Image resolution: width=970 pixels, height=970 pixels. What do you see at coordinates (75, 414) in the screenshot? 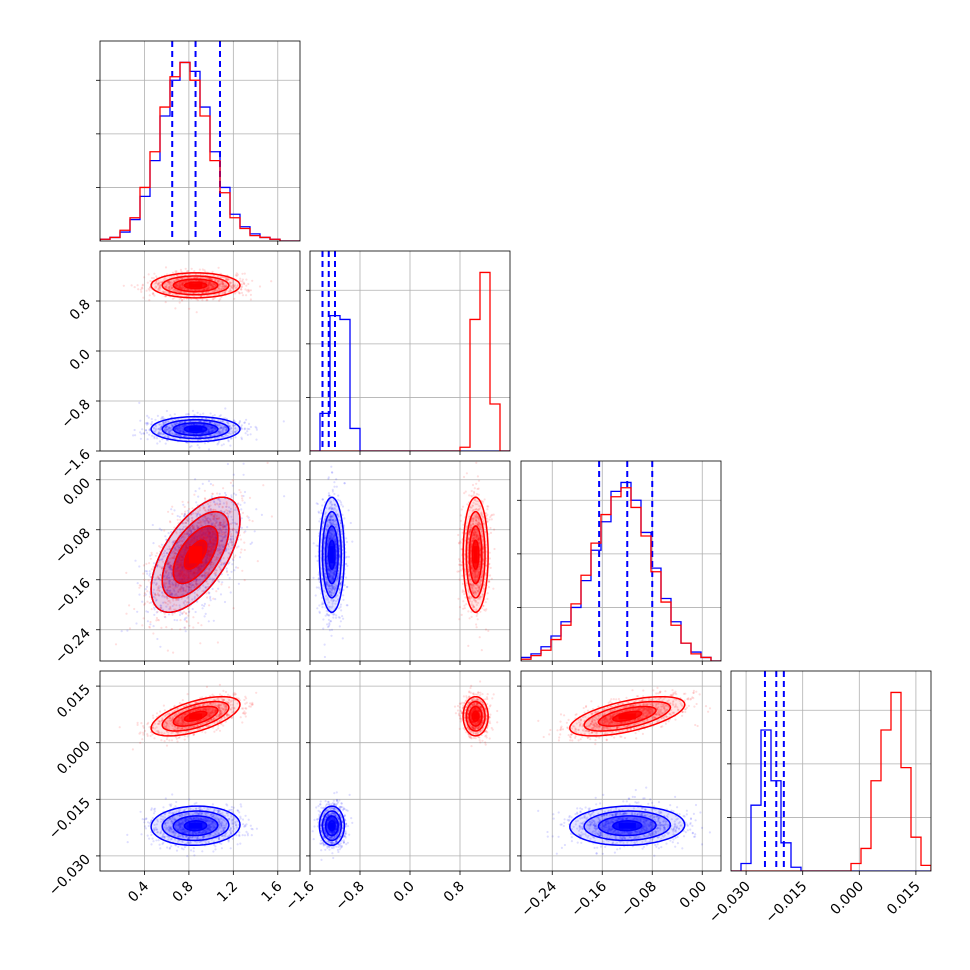
I see `y-tick-label: −0.8` at bounding box center [75, 414].